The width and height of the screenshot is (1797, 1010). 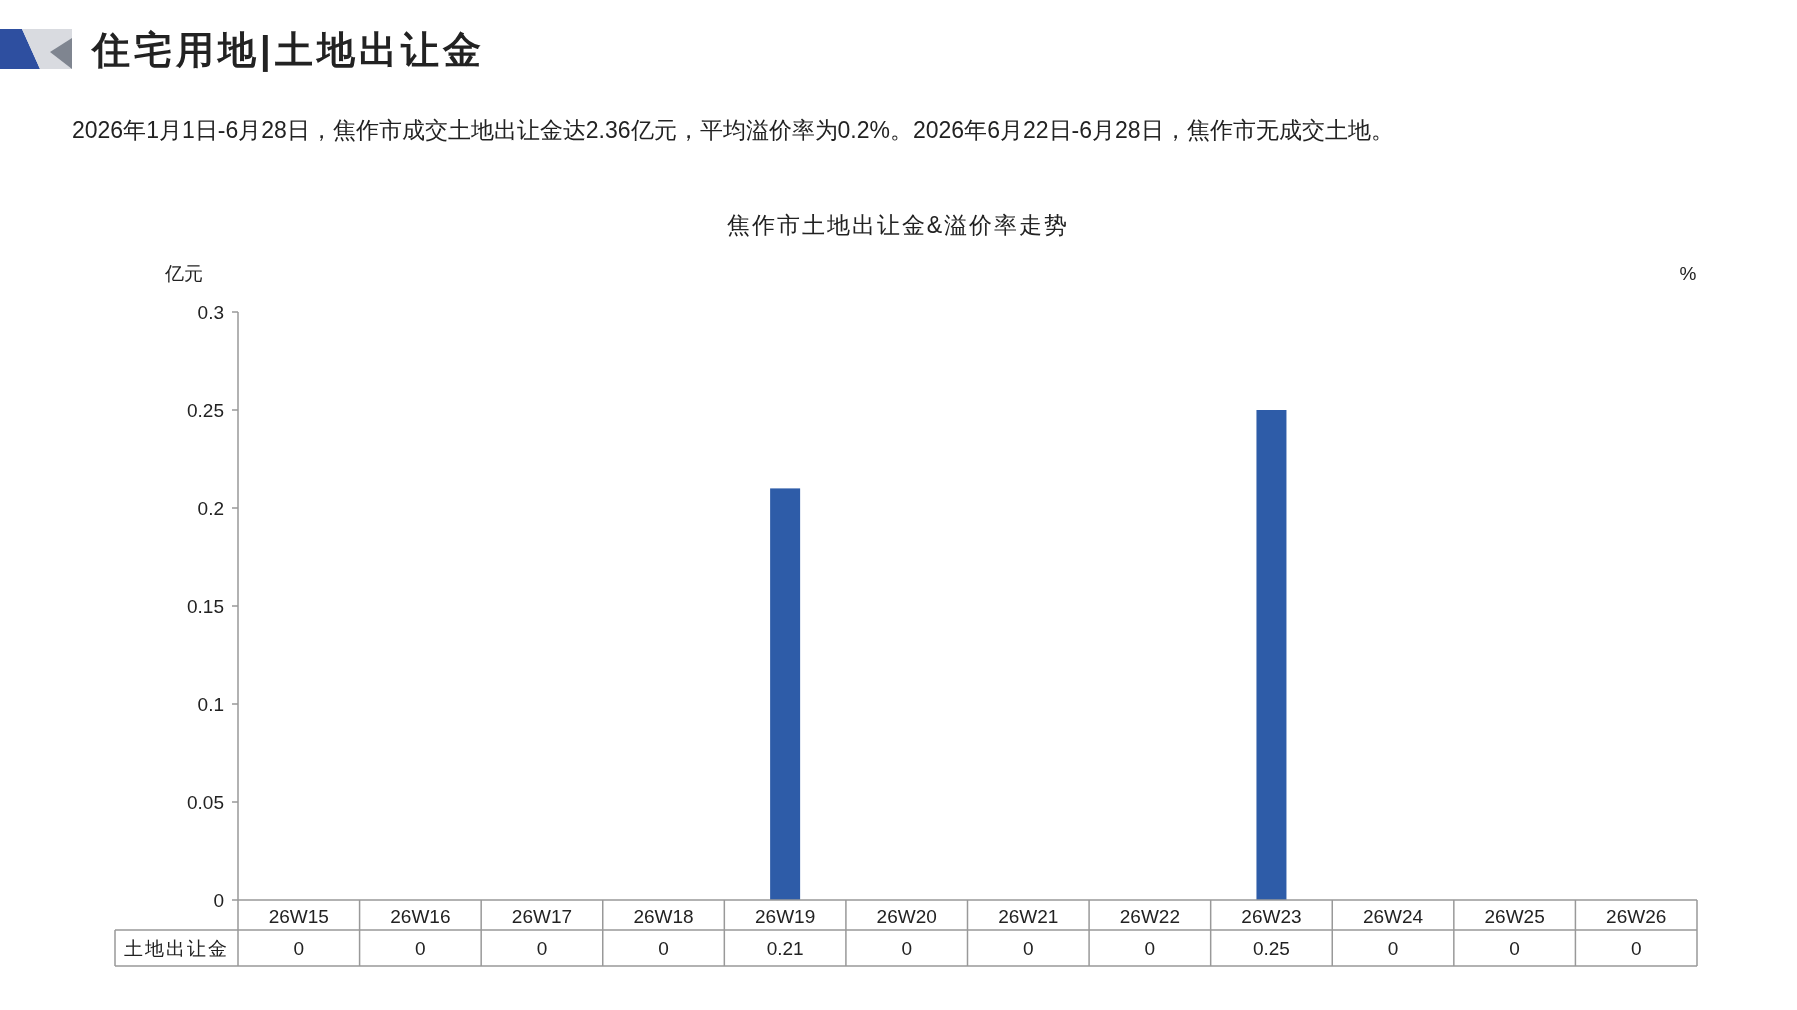 I want to click on data-label: 0.21, so click(x=785, y=948).